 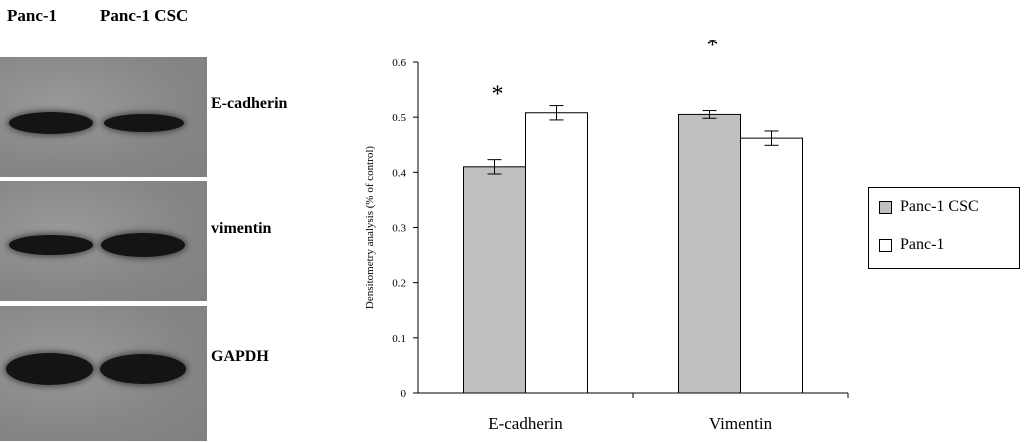 I want to click on y-tick-label-5: 0.5, so click(x=399, y=118).